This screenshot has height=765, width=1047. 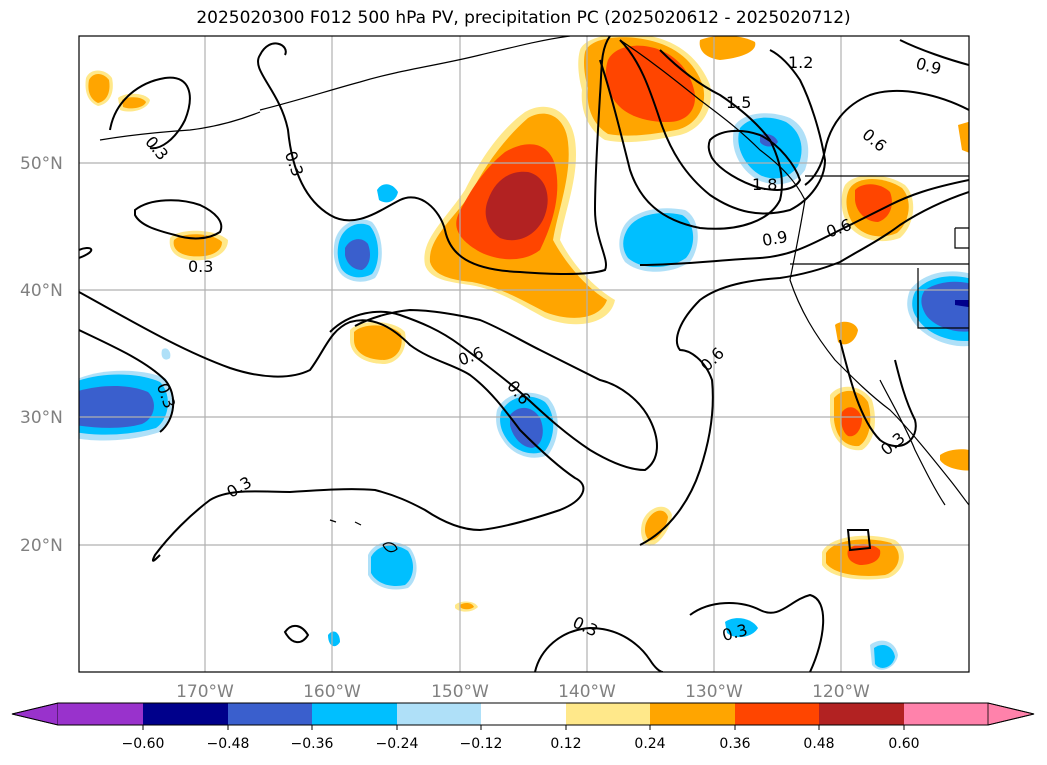 What do you see at coordinates (41, 355) in the screenshot?
I see `latitude-labels: 50°N 40°N 30°N 20°N` at bounding box center [41, 355].